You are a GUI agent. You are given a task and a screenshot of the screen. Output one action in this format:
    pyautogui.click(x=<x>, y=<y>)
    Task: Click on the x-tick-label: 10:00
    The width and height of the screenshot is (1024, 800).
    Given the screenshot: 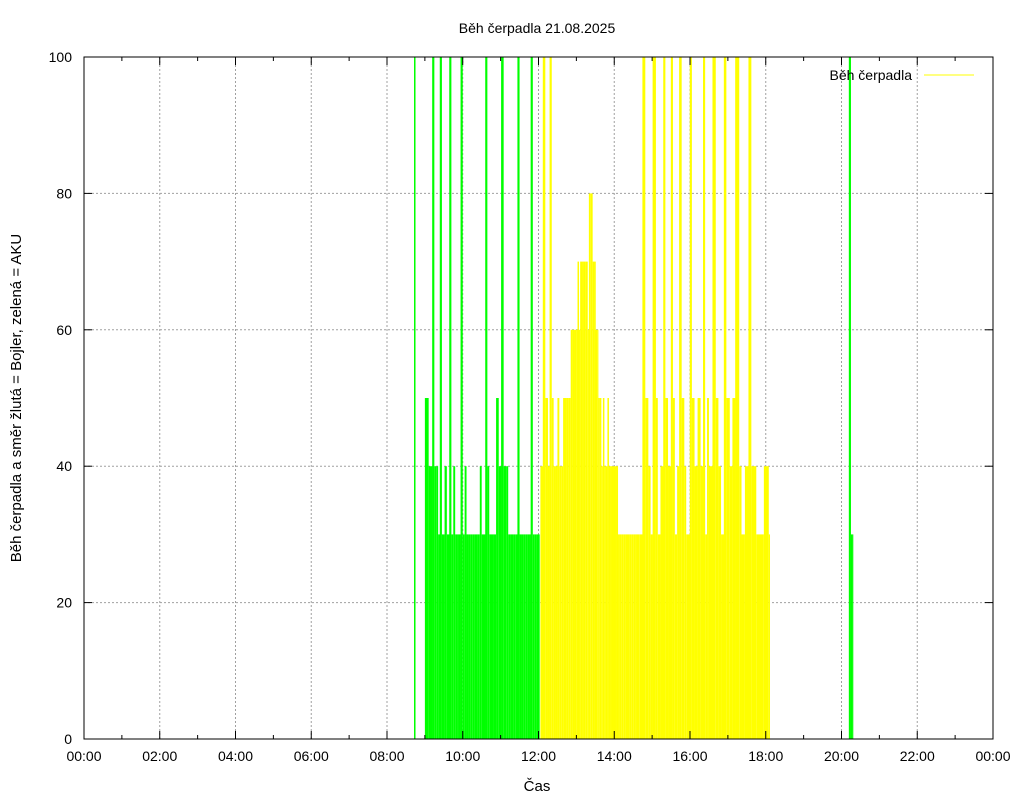 What is the action you would take?
    pyautogui.click(x=462, y=756)
    